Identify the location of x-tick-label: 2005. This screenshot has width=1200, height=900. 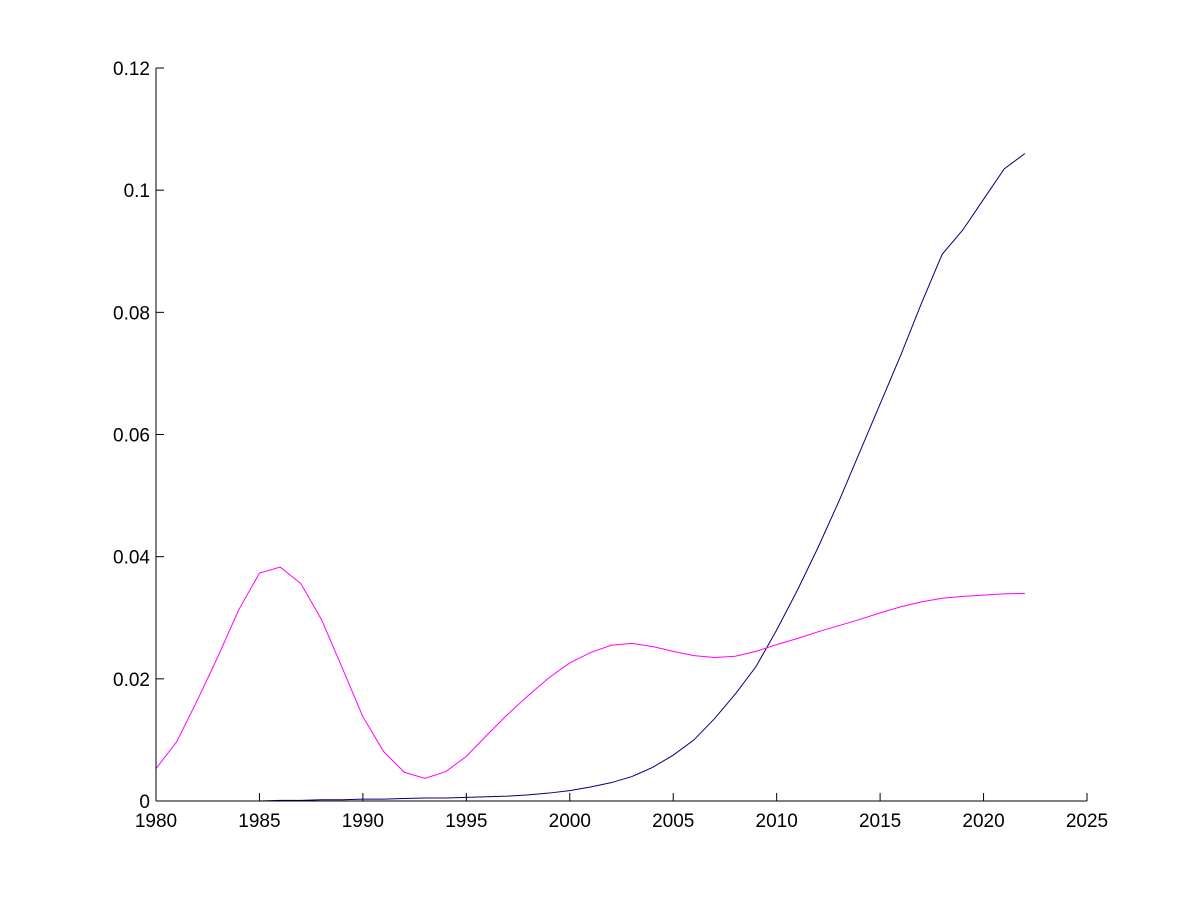
(673, 821).